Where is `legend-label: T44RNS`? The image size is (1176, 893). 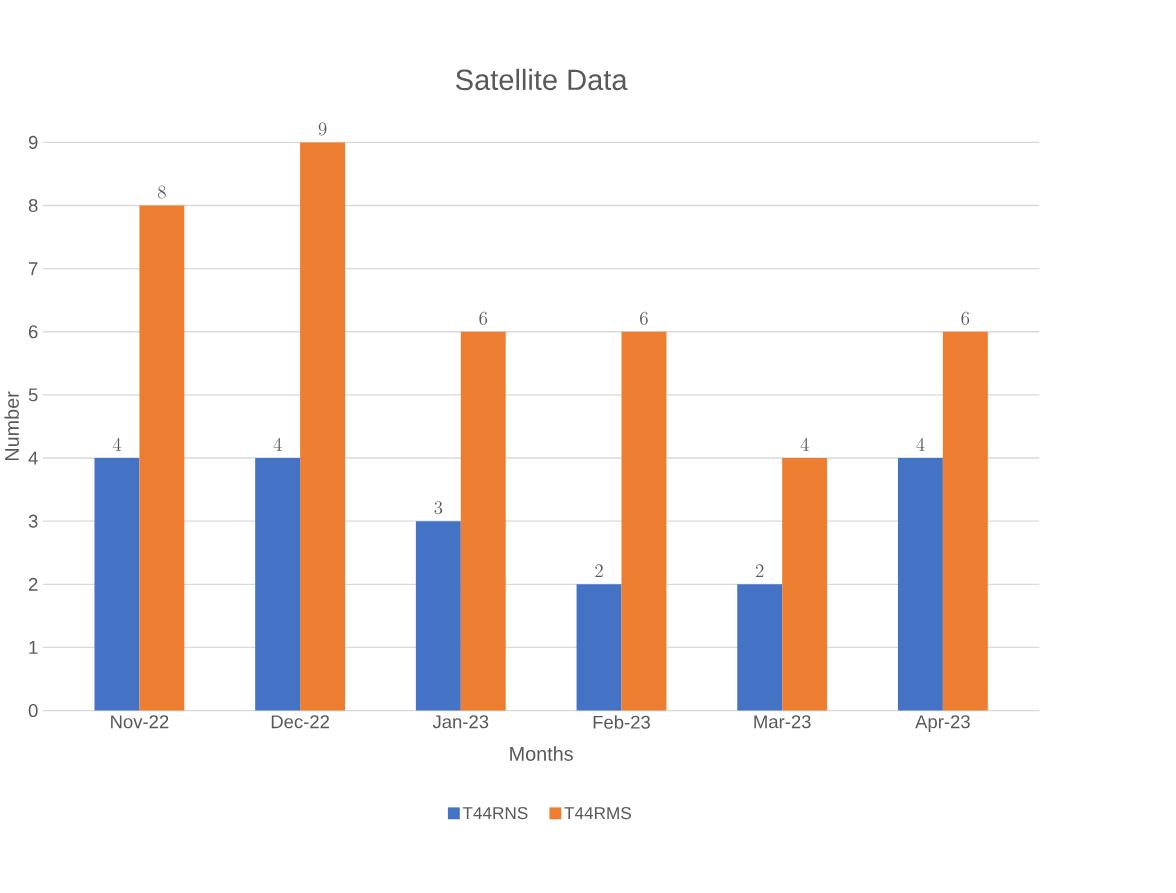 legend-label: T44RNS is located at coordinates (495, 813).